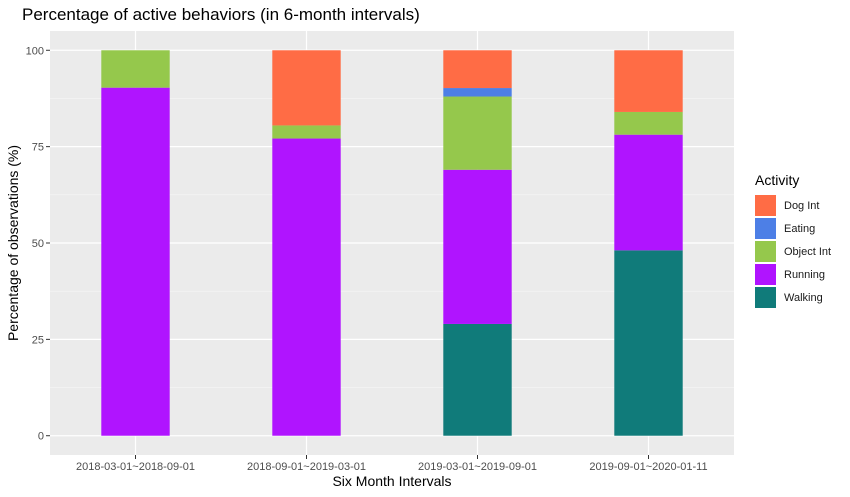 This screenshot has height=497, width=850. What do you see at coordinates (648, 467) in the screenshot?
I see `x-tick-label: 2019-09-01~2020-01-11` at bounding box center [648, 467].